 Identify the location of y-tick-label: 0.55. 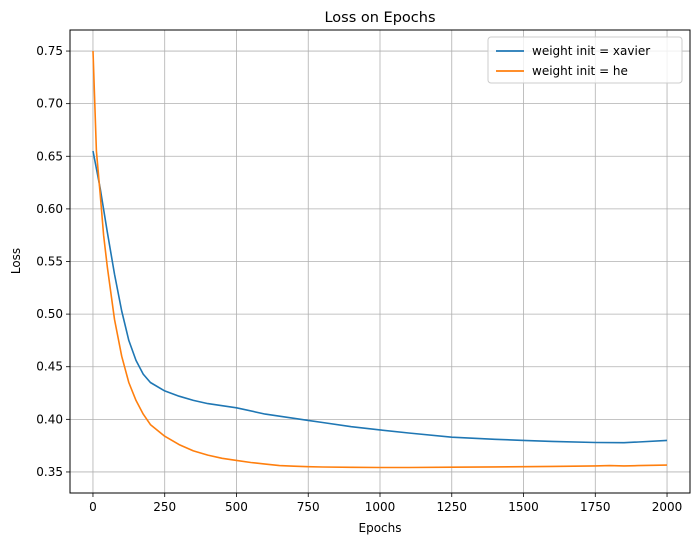
(49, 262).